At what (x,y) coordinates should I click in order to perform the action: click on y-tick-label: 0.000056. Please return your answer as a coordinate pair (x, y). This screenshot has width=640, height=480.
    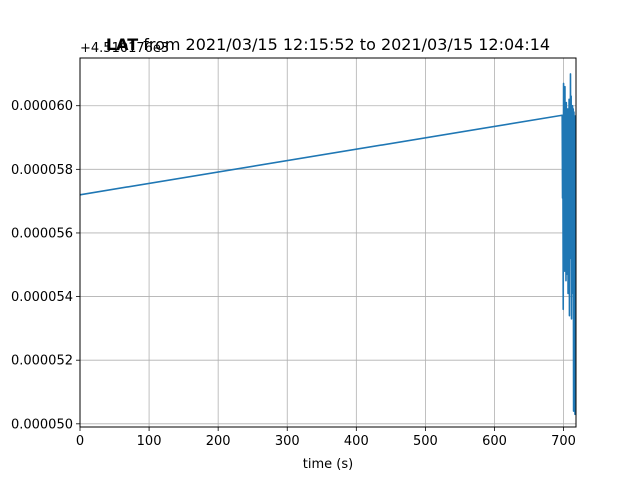
    Looking at the image, I should click on (42, 233).